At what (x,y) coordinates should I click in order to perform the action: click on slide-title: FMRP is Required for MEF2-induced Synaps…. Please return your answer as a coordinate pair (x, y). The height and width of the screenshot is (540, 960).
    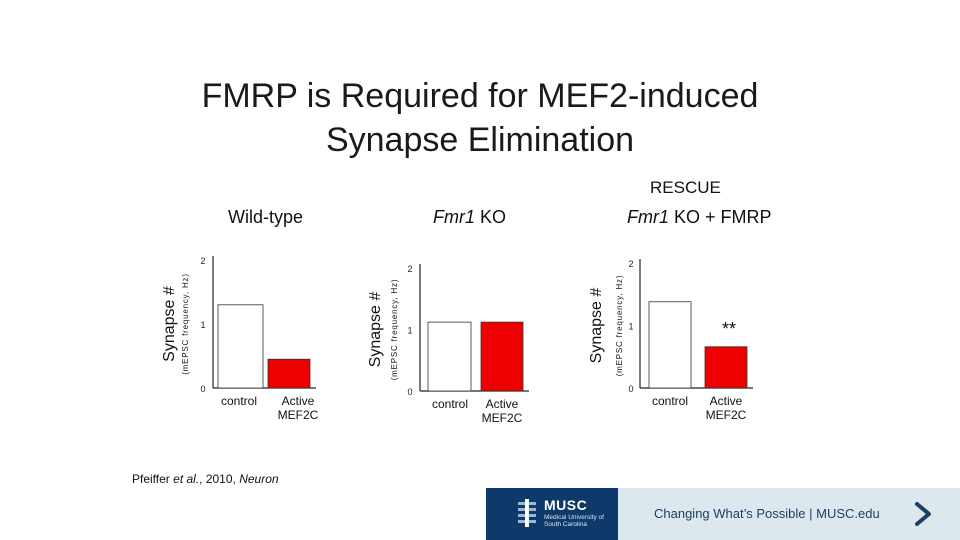
    Looking at the image, I should click on (480, 118).